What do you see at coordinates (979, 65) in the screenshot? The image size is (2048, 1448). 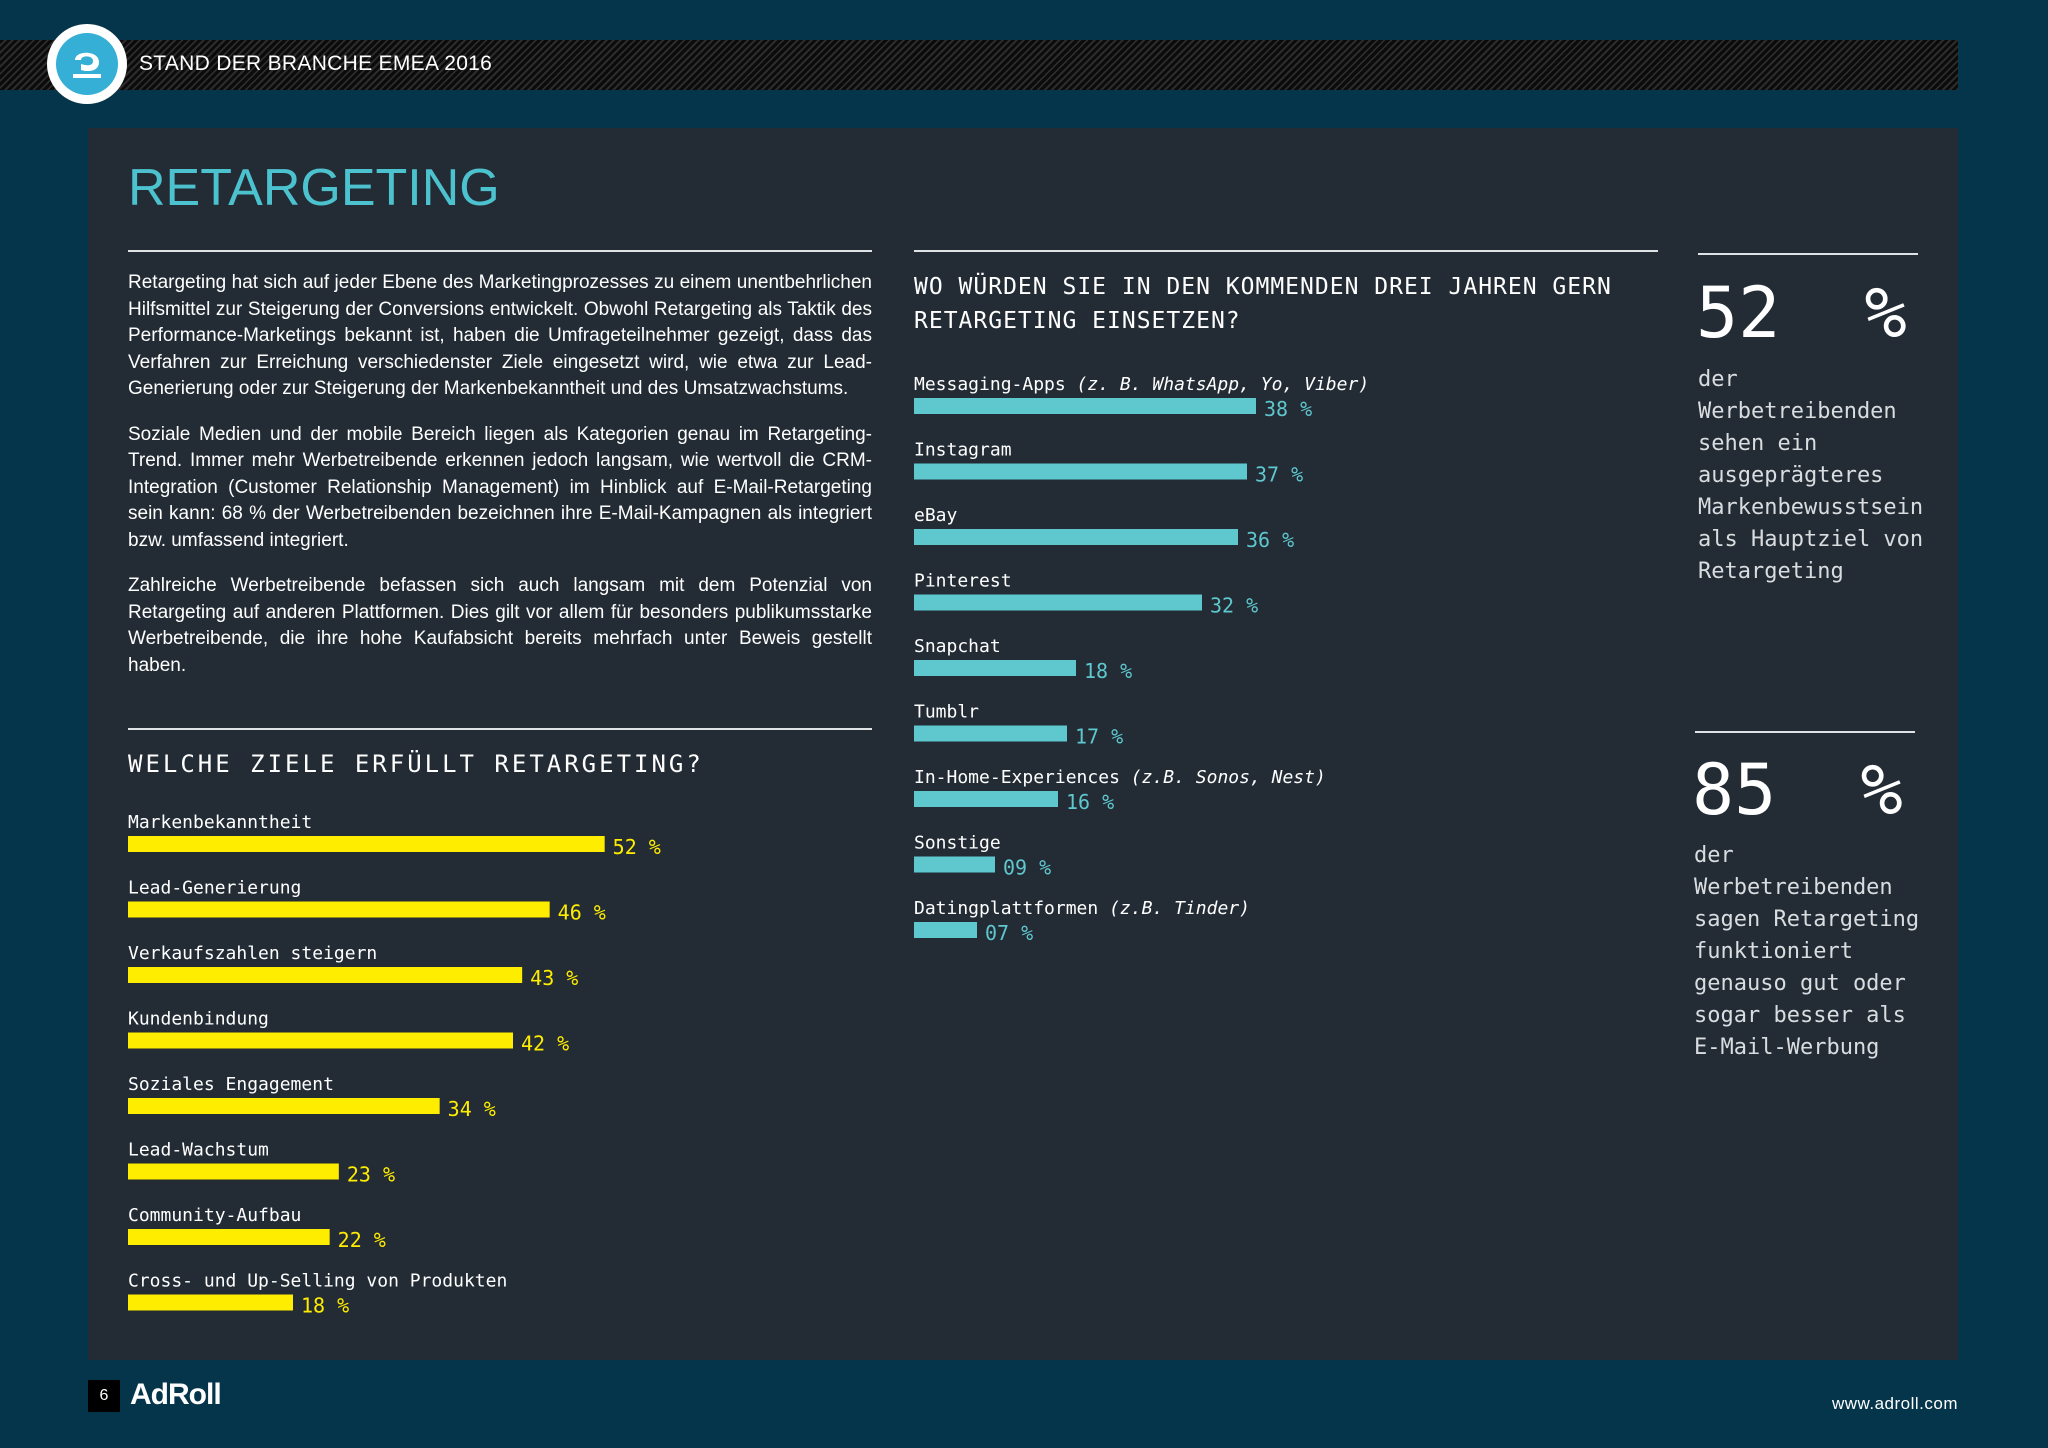 I see `header-bar` at bounding box center [979, 65].